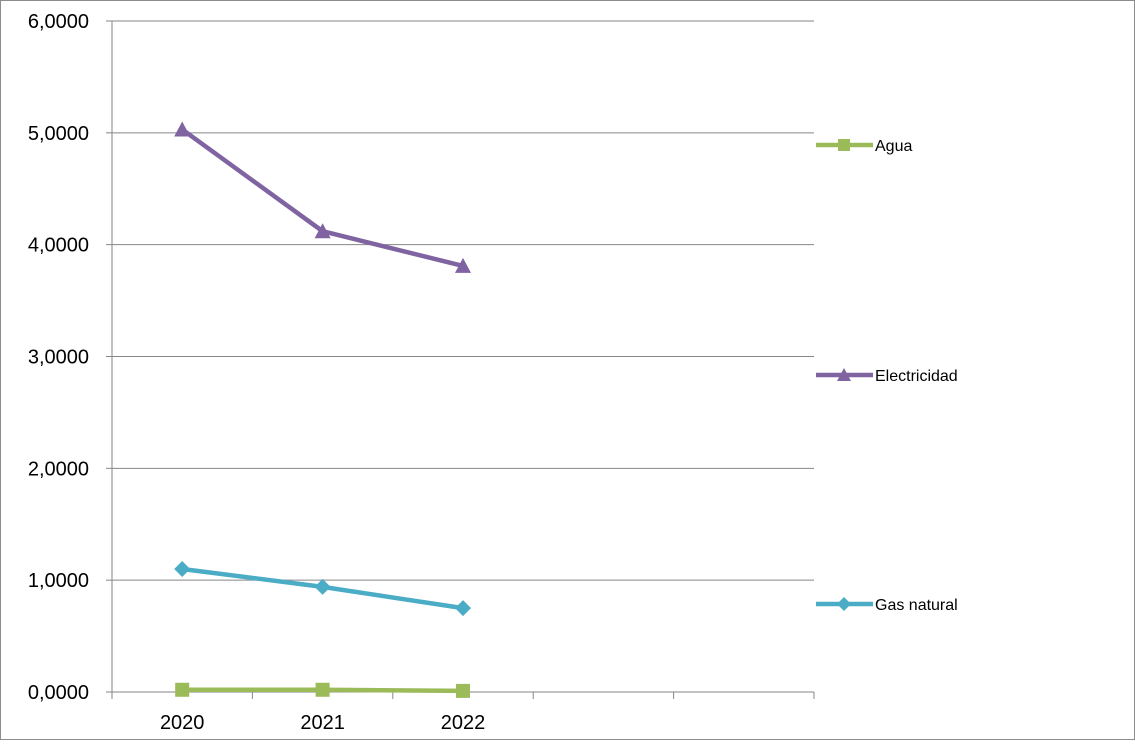  I want to click on series-gas-natural, so click(322, 588).